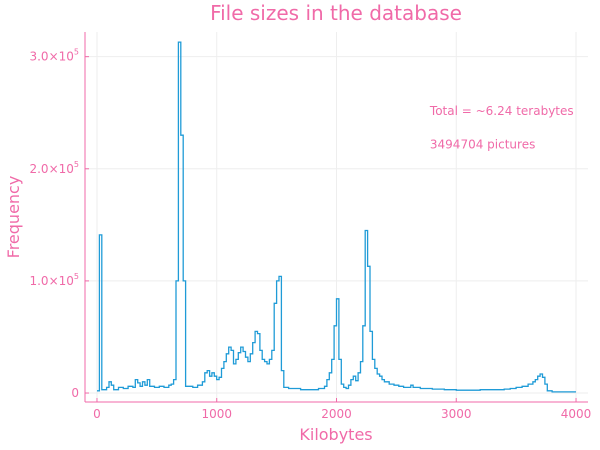  What do you see at coordinates (51, 169) in the screenshot?
I see `y-tick-mantissa: 2.0×10` at bounding box center [51, 169].